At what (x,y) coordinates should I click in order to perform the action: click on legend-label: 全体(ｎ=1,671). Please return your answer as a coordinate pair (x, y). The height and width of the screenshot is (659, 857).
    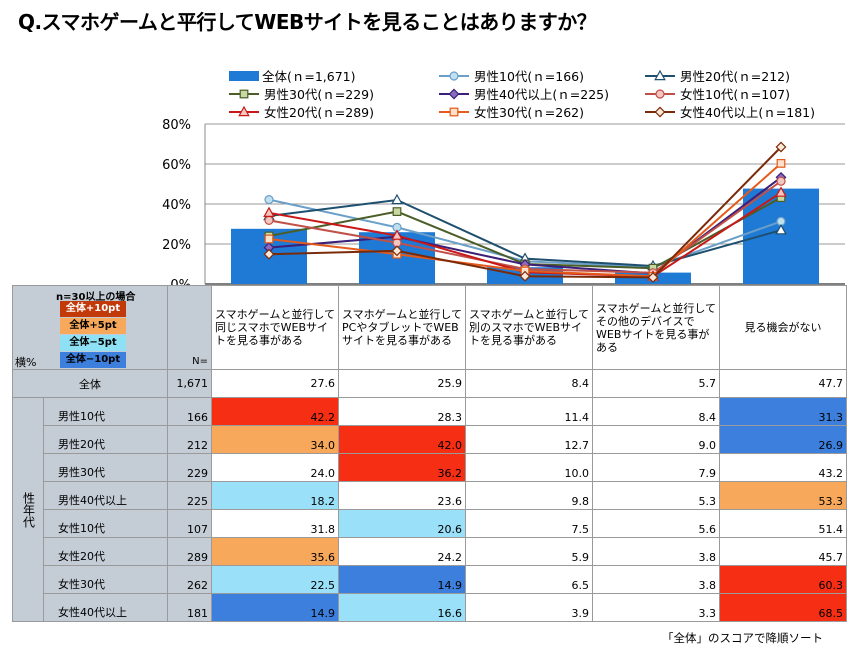
    Looking at the image, I should click on (309, 76).